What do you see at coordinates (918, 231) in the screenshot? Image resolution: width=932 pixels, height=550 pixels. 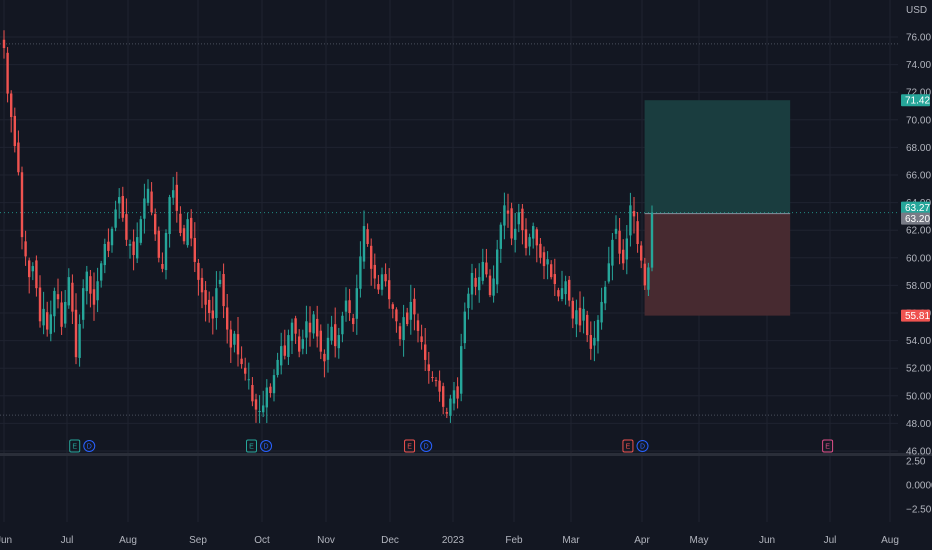 I see `price-tick-label: 62.00` at bounding box center [918, 231].